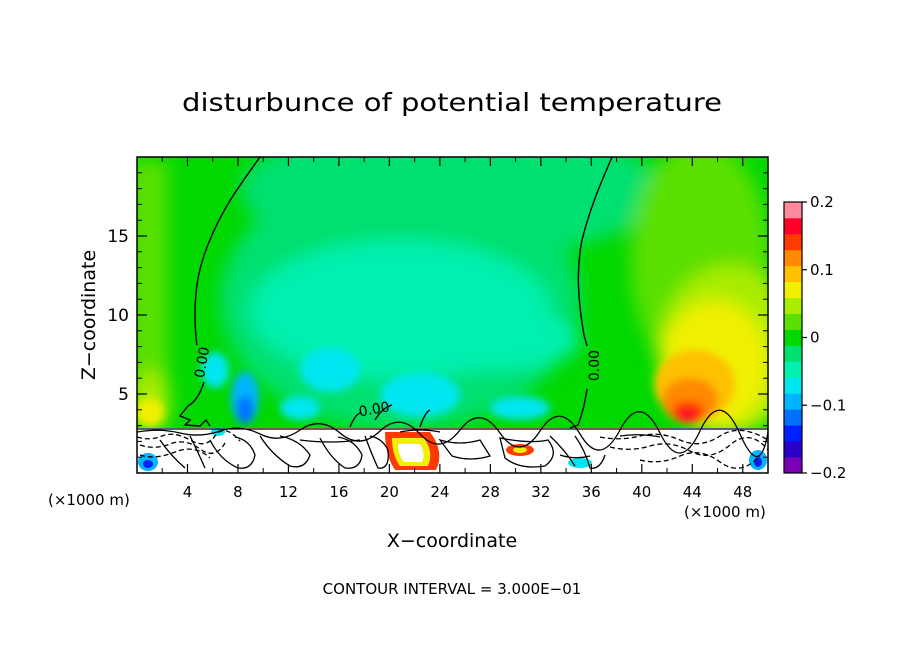 Image resolution: width=904 pixels, height=654 pixels. Describe the element at coordinates (725, 512) in the screenshot. I see `x-unit-label-right: (×1000 m)` at that location.